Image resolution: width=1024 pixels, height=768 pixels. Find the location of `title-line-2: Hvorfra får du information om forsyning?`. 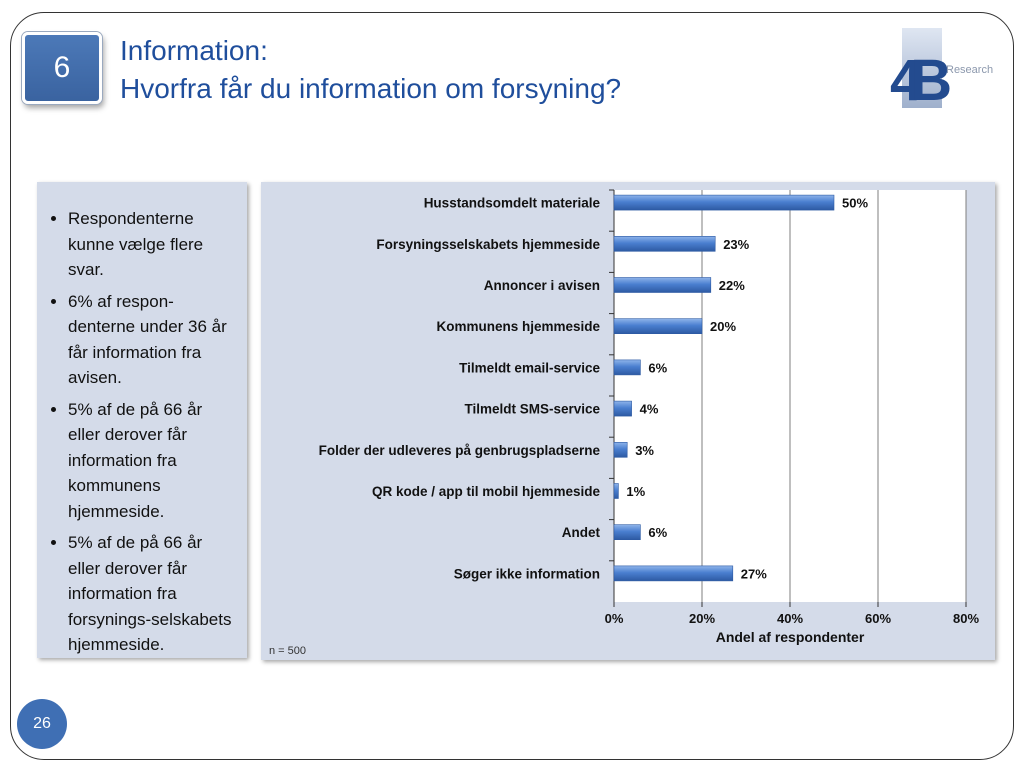

title-line-2: Hvorfra får du information om forsyning? is located at coordinates (371, 88).